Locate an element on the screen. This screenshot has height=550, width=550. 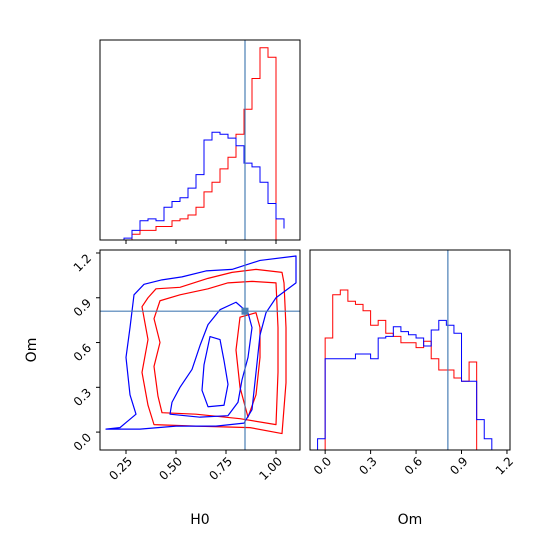
h0-histogram-blue is located at coordinates (196, 186).